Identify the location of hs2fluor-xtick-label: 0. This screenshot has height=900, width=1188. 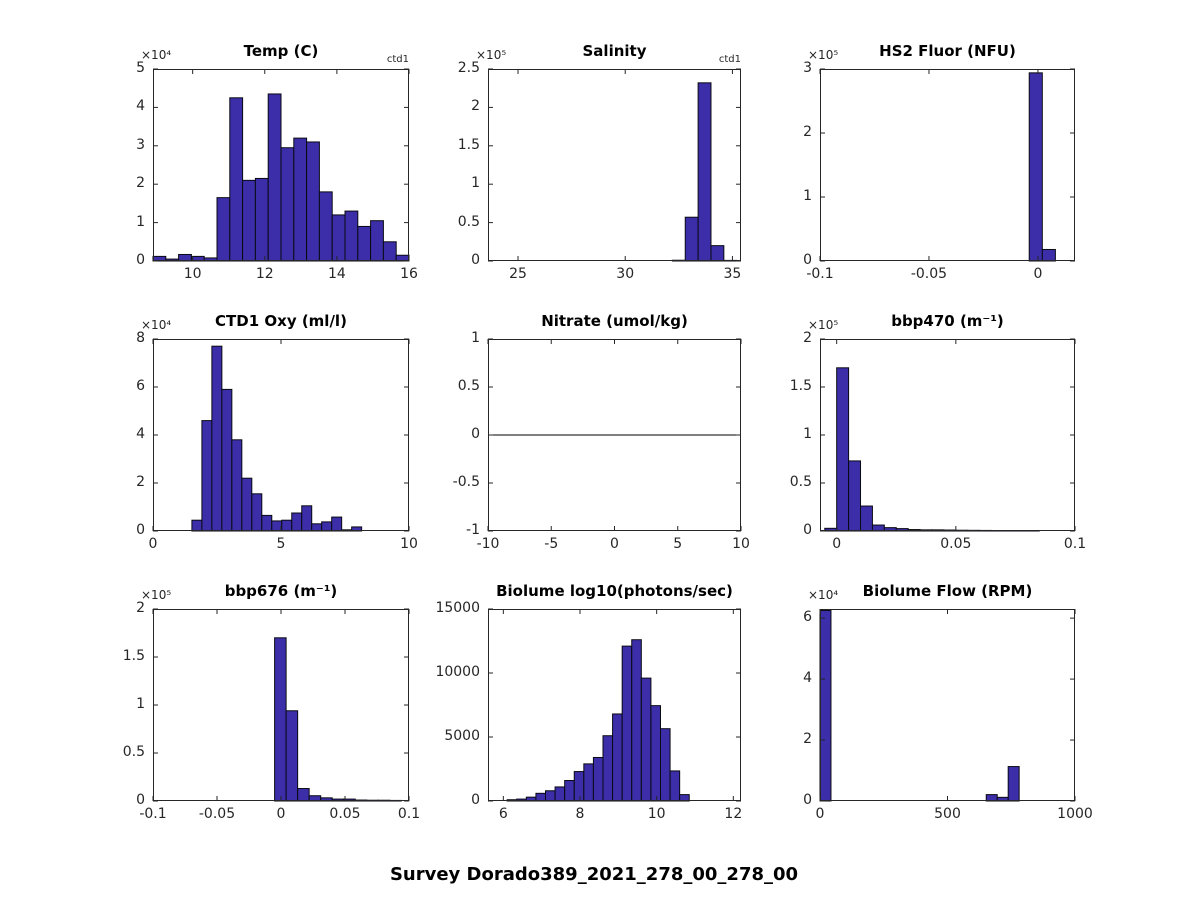
(1038, 274).